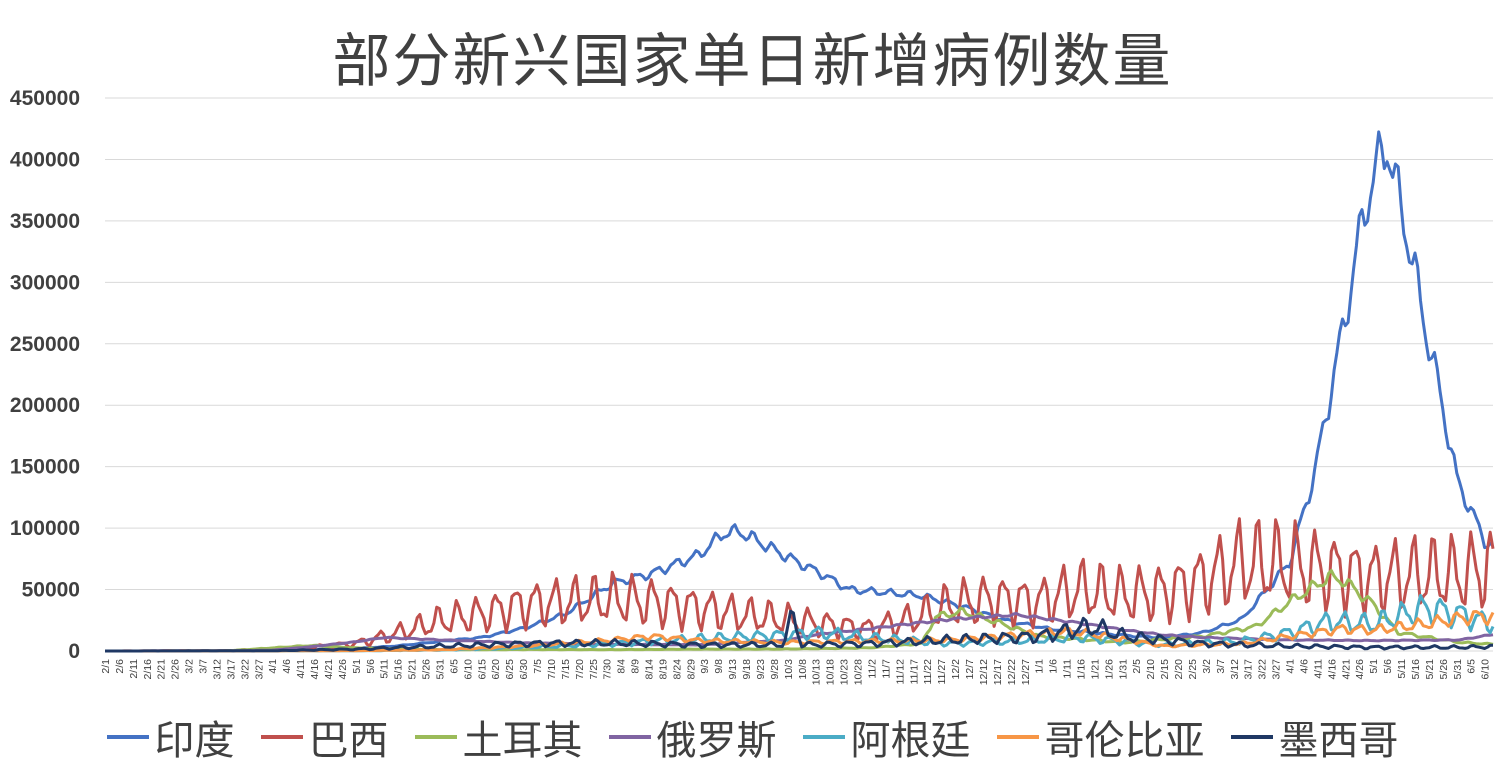 The height and width of the screenshot is (767, 1505). What do you see at coordinates (580, 669) in the screenshot?
I see `x-tick-label: 7/20` at bounding box center [580, 669].